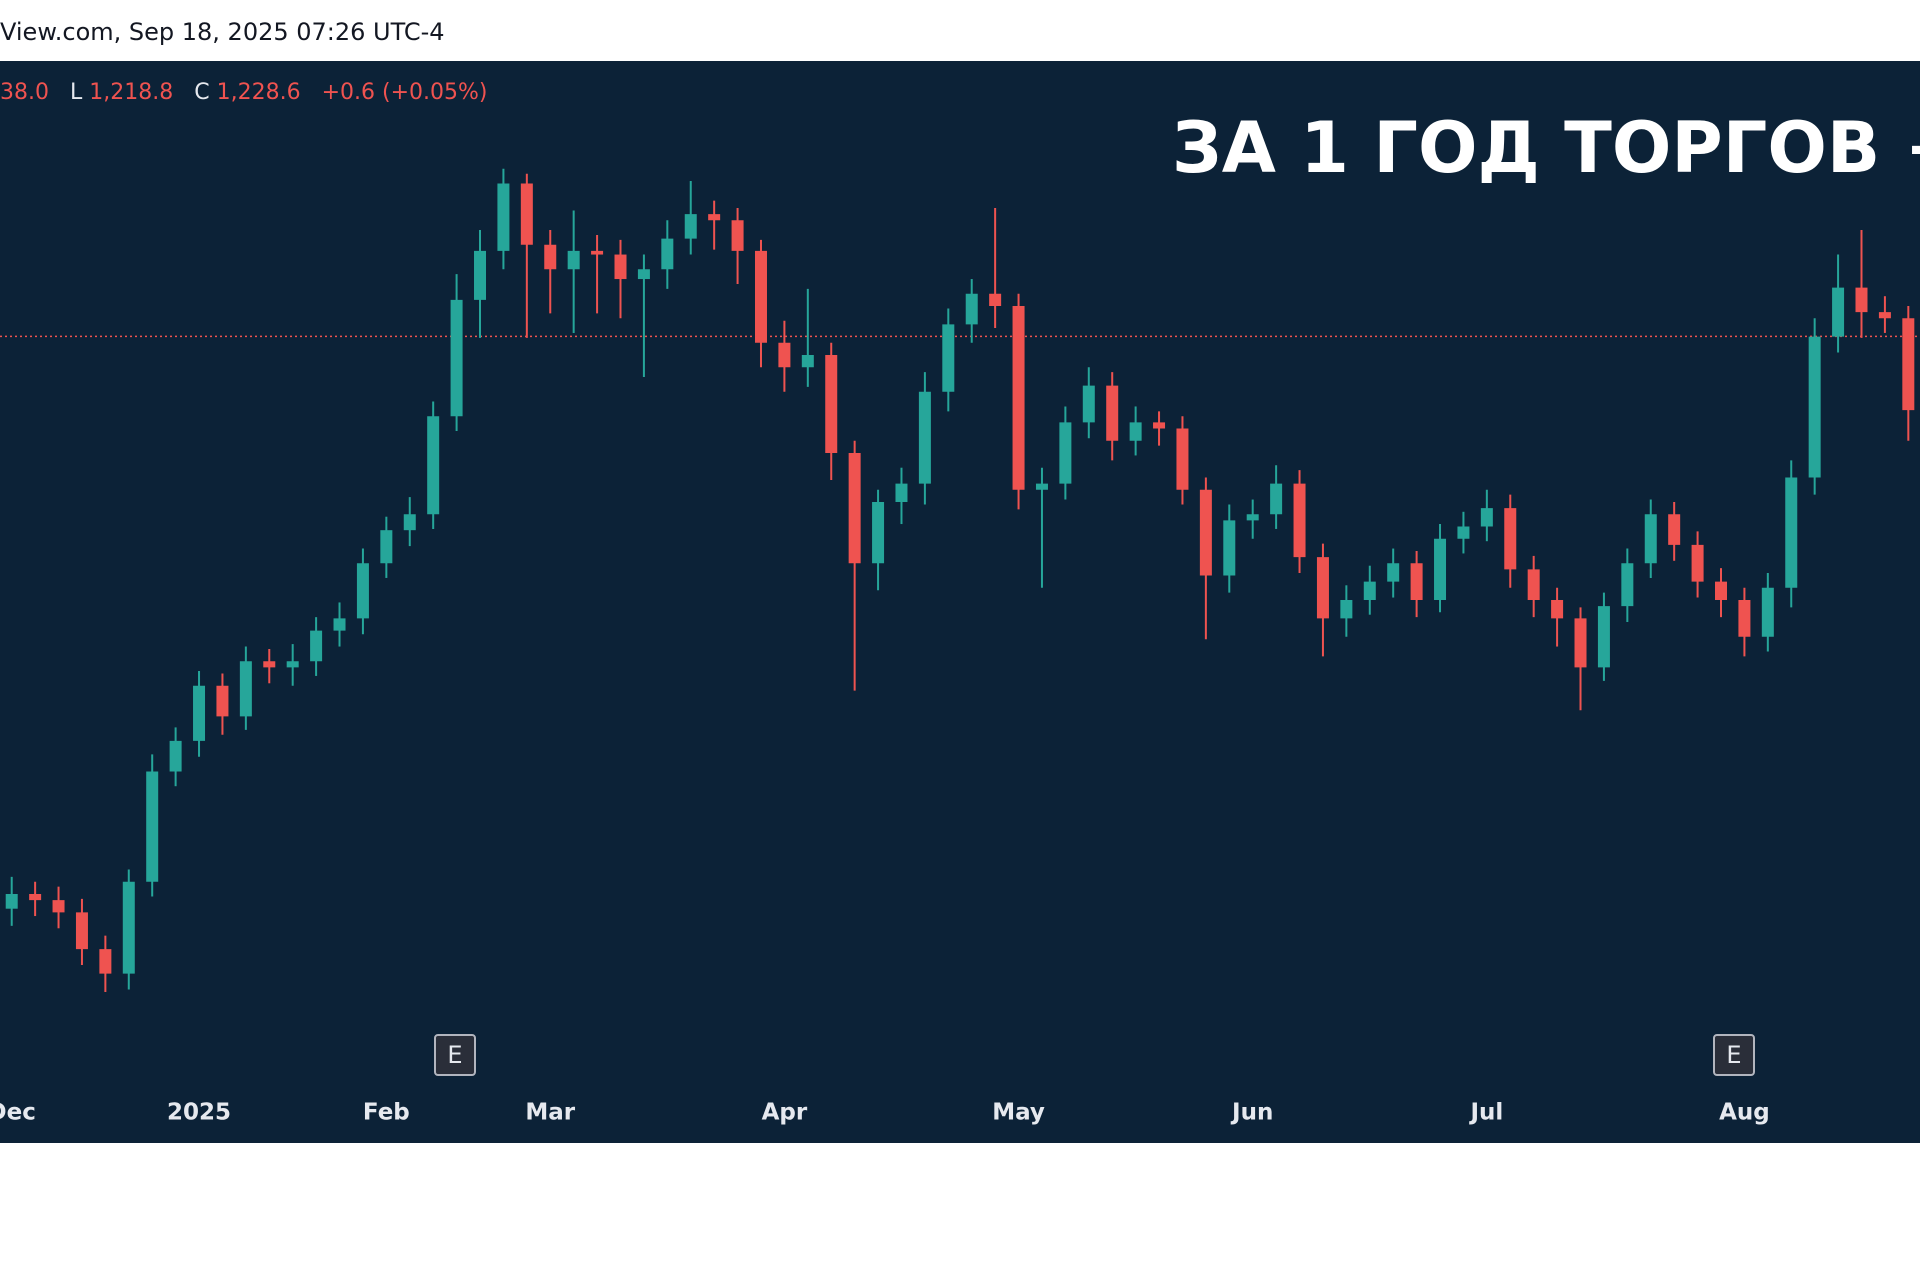 This screenshot has width=1920, height=1280. Describe the element at coordinates (259, 92) in the screenshot. I see `ohlc-close: 1,228.6` at that location.